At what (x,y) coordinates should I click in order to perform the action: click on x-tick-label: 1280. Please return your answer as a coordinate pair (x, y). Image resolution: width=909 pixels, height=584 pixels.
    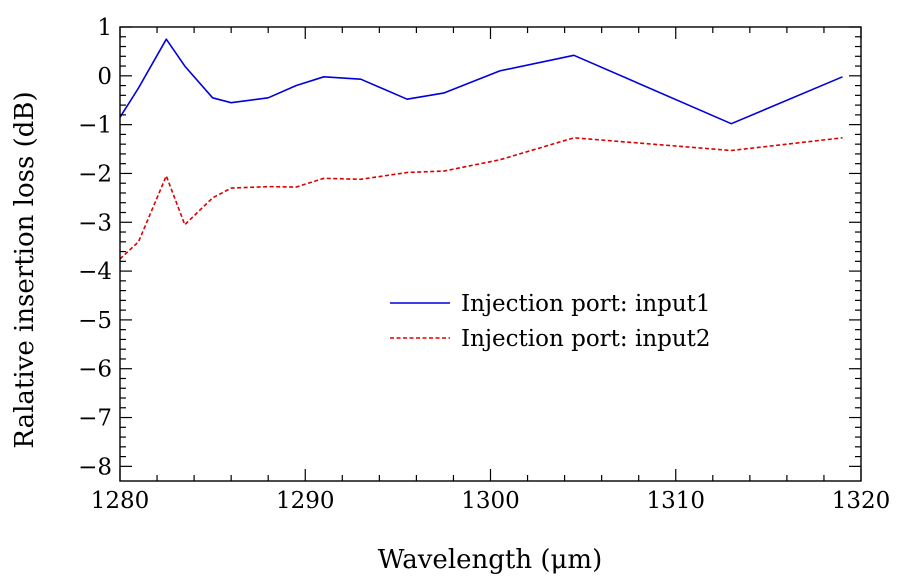
    Looking at the image, I should click on (120, 501).